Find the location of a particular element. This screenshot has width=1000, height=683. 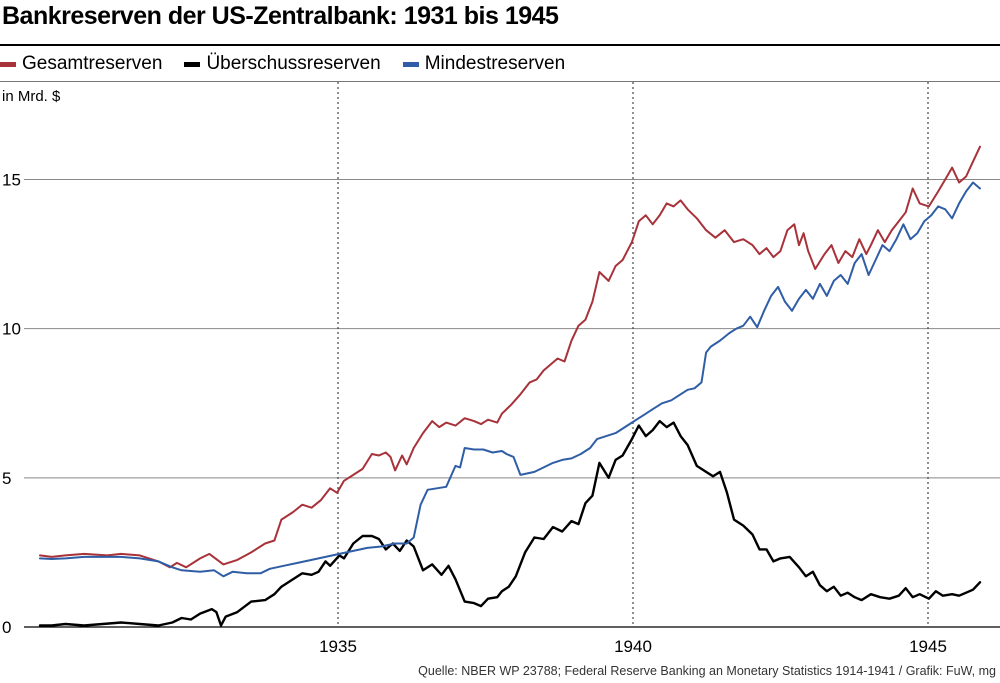

legend-item-ueberschussreserven: Überschussreserven is located at coordinates (282, 64).